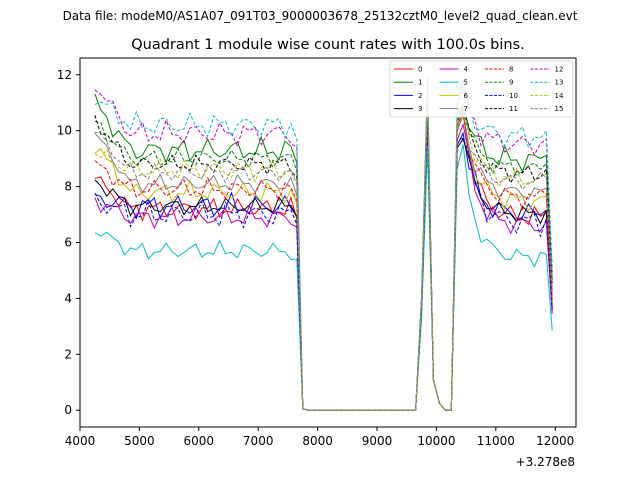  I want to click on legend-label-4: 4, so click(466, 70).